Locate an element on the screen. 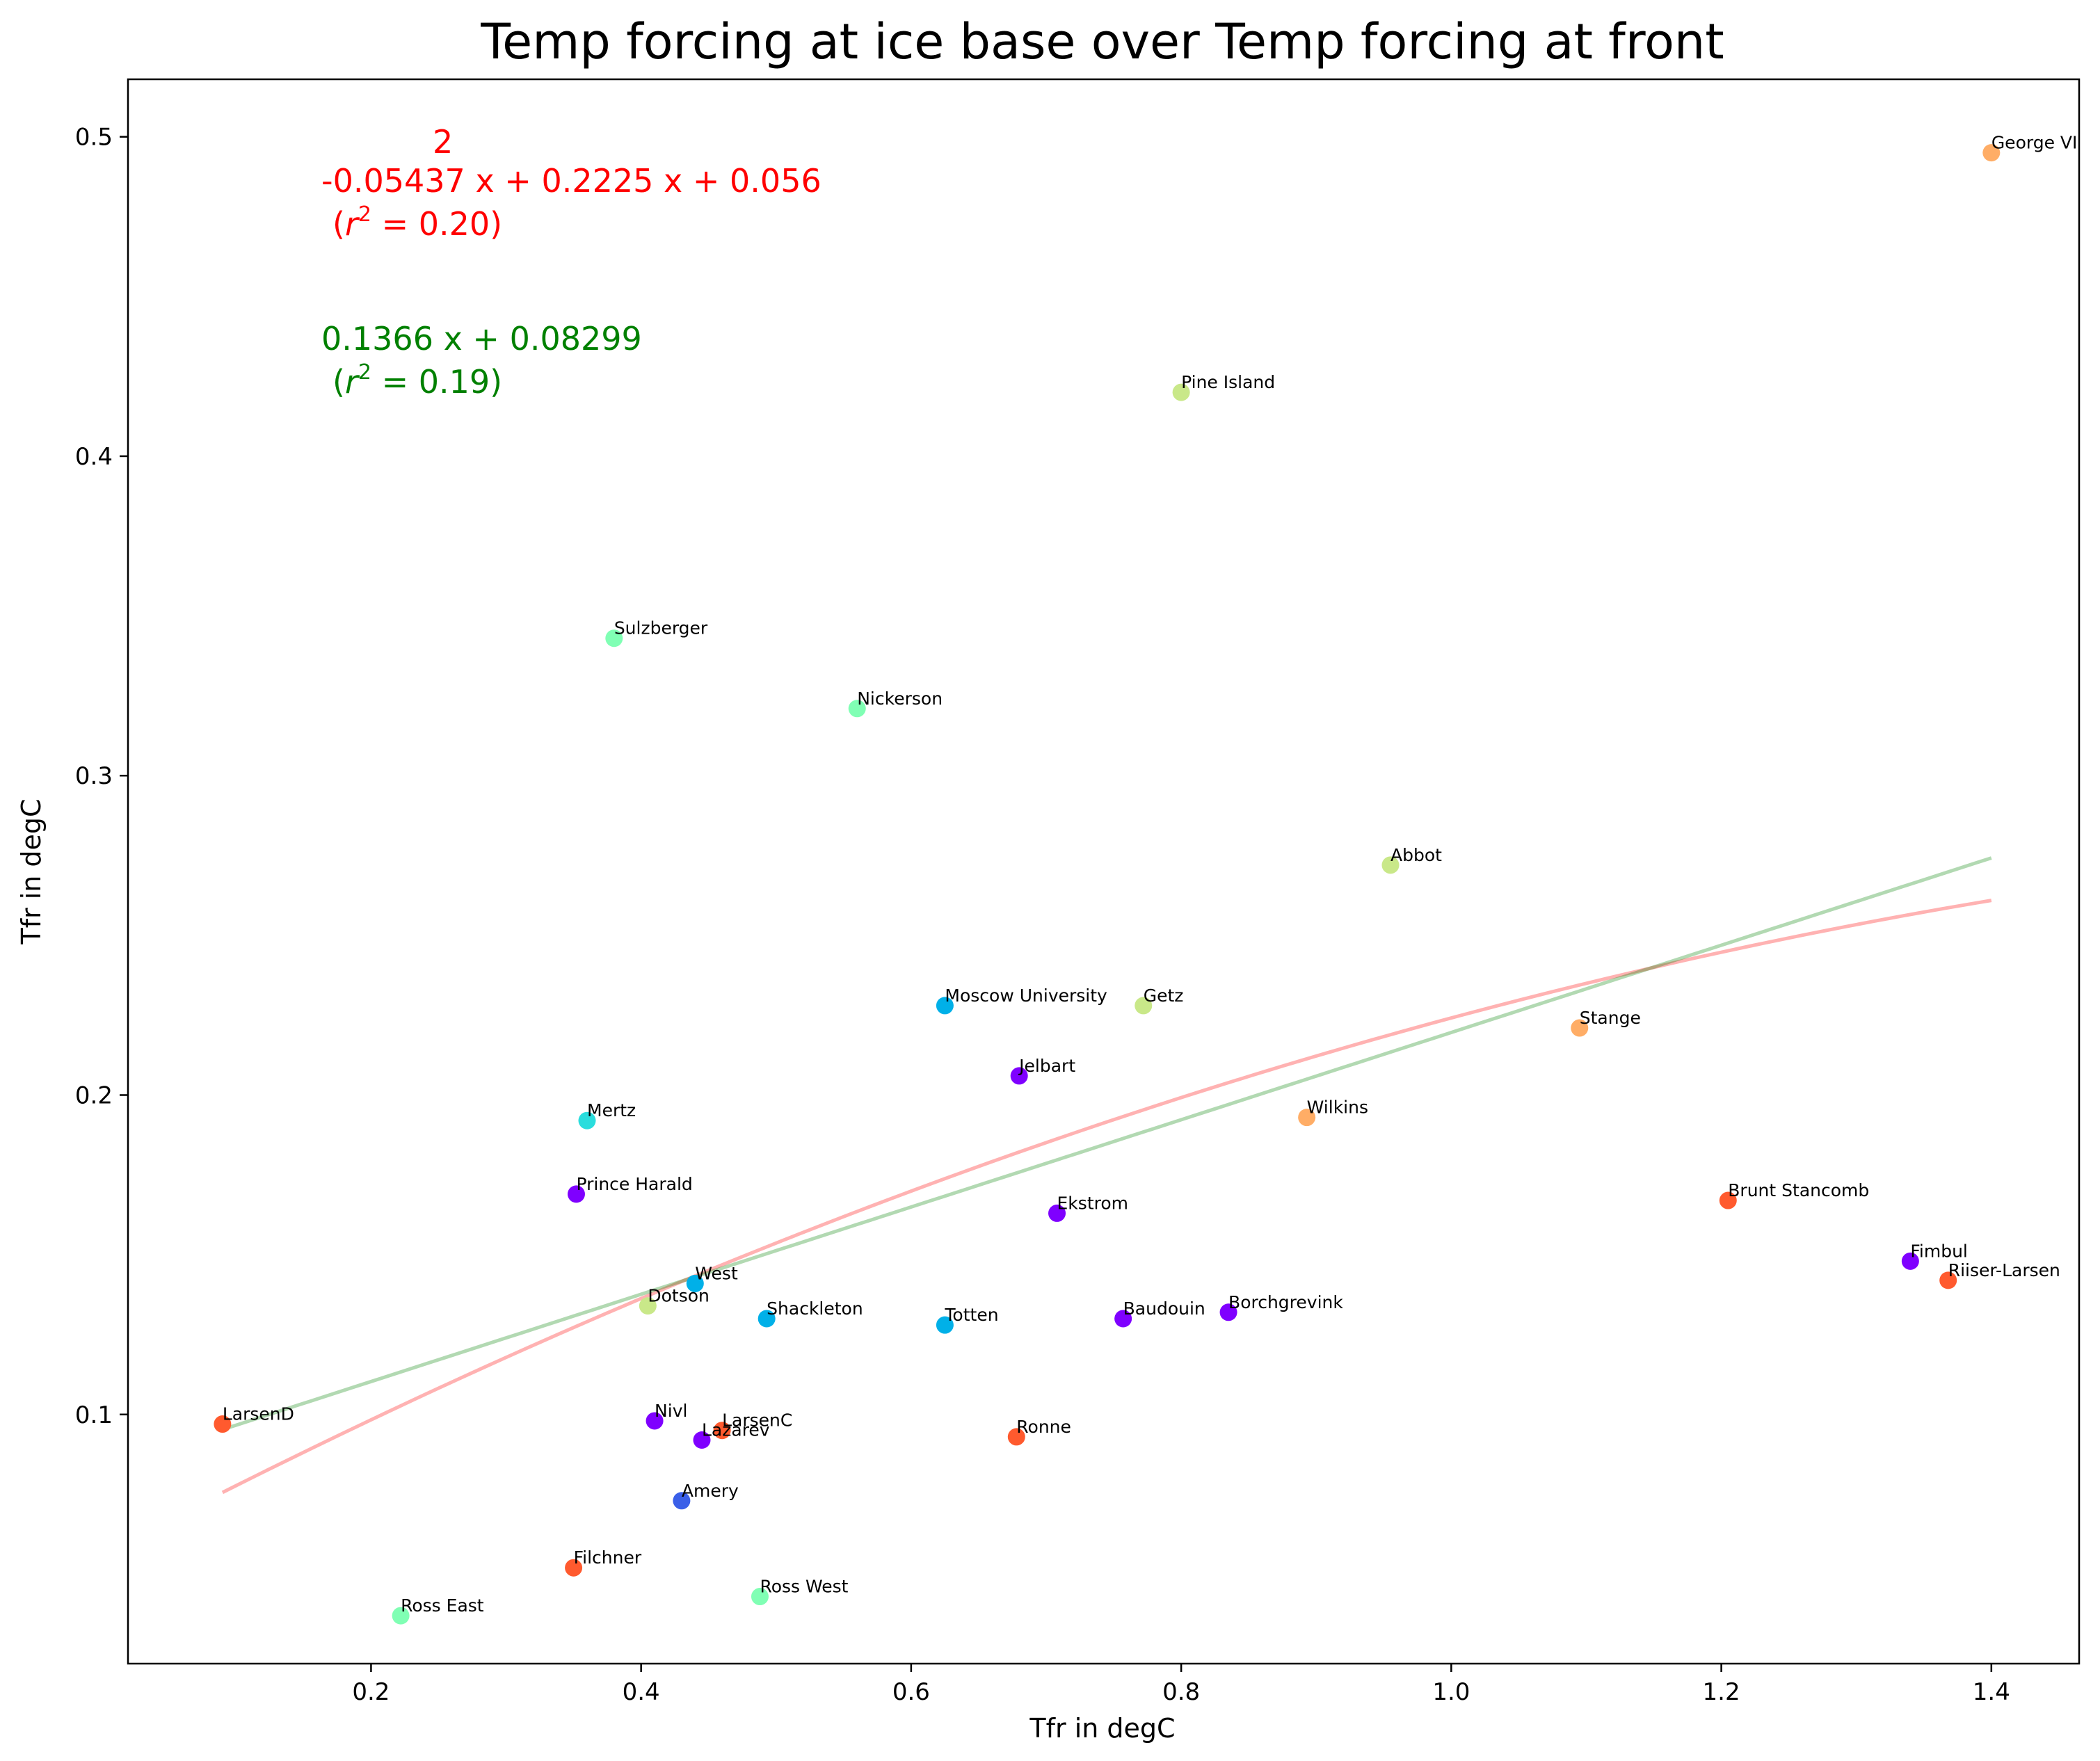  y-tick-label: 0.5 is located at coordinates (94, 138).